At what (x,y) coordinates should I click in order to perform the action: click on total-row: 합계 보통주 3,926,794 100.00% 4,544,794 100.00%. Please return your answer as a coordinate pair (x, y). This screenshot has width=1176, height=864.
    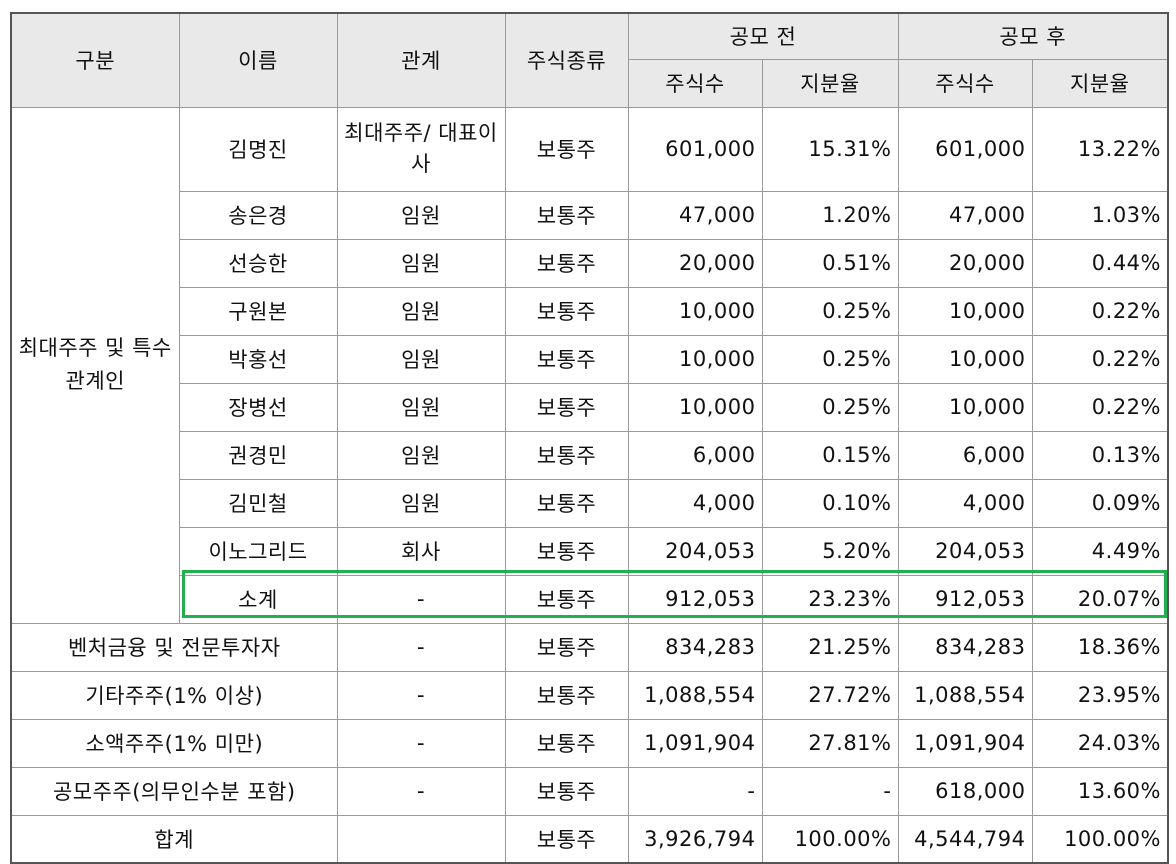
    Looking at the image, I should click on (589, 839).